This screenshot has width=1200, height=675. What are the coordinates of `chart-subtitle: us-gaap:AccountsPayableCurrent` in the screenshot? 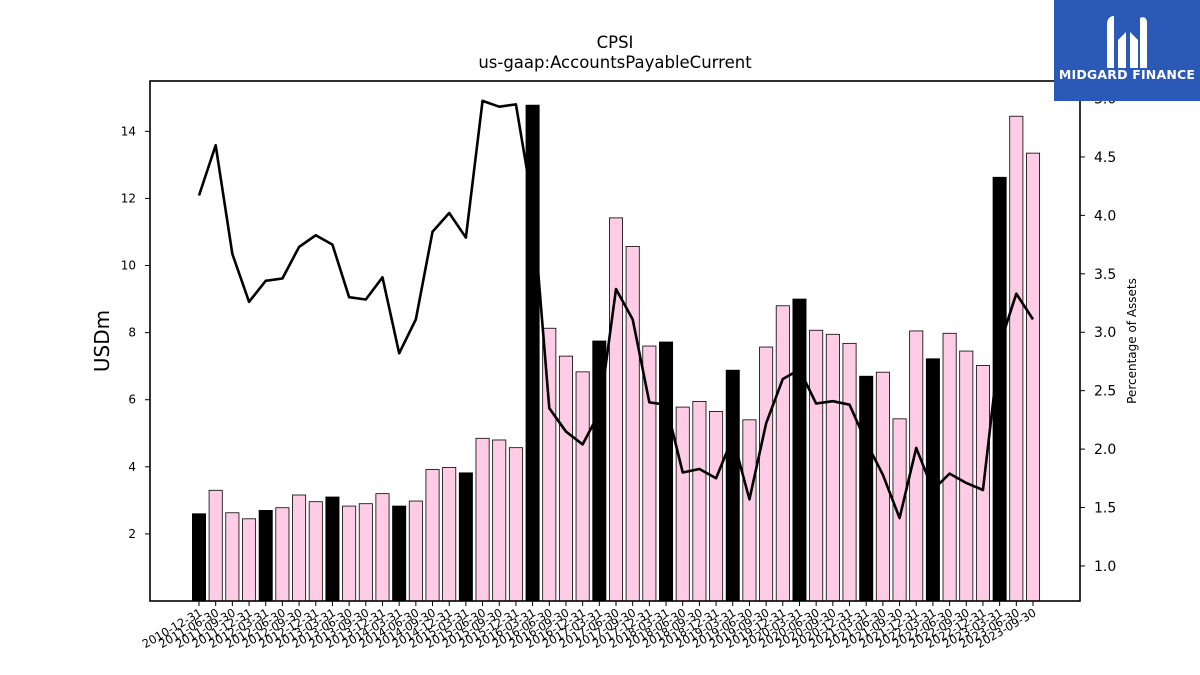 It's located at (615, 62).